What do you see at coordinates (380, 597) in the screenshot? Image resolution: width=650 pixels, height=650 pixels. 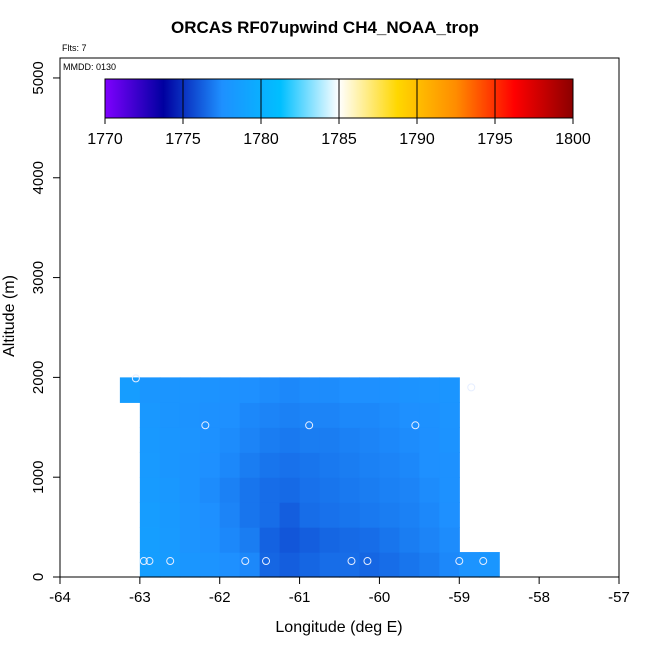 I see `x-tick-label: -60` at bounding box center [380, 597].